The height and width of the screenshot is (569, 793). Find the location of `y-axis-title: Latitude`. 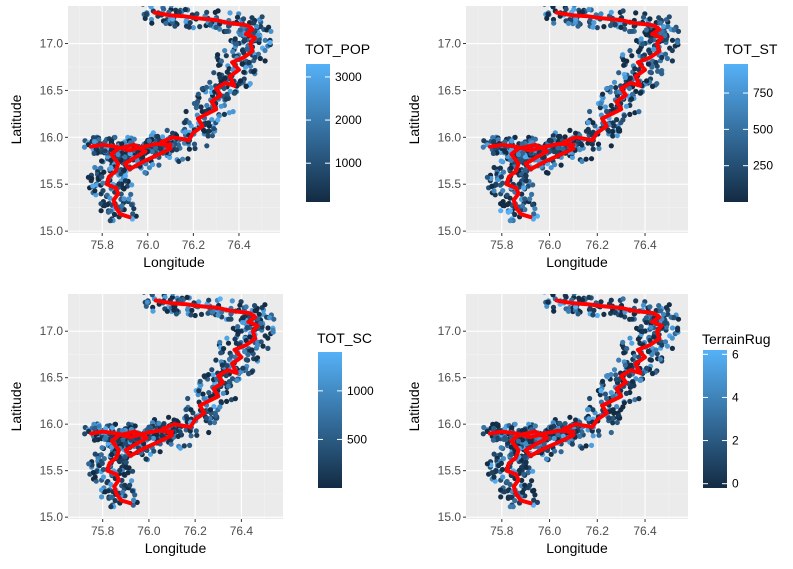

y-axis-title: Latitude is located at coordinates (16, 119).